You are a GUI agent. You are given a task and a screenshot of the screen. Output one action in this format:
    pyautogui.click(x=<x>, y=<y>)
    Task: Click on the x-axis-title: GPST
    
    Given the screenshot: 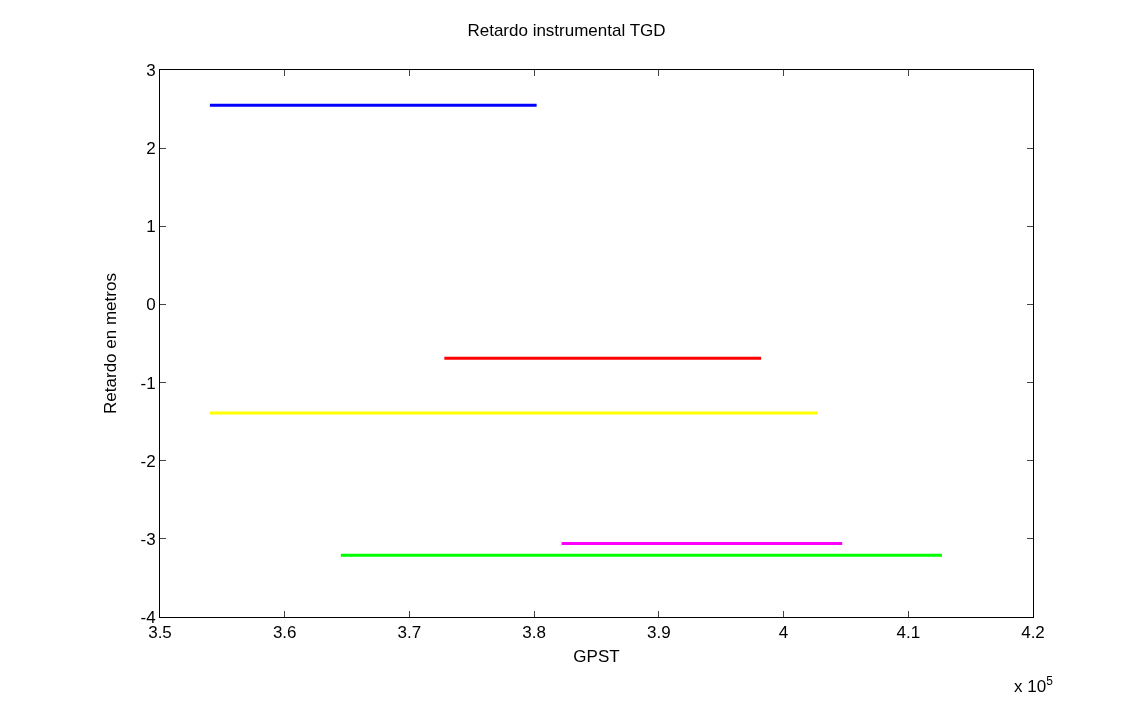 What is the action you would take?
    pyautogui.click(x=596, y=656)
    